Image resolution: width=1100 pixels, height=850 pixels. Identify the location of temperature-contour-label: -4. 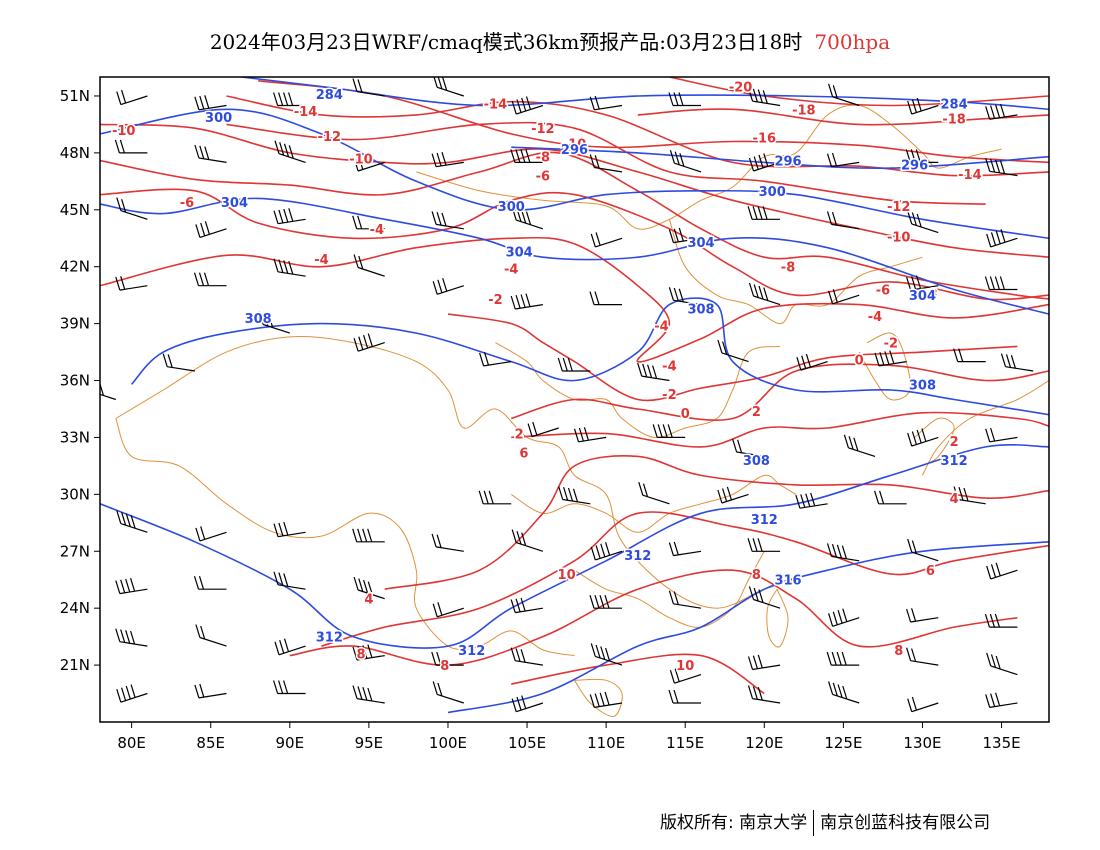
(661, 327).